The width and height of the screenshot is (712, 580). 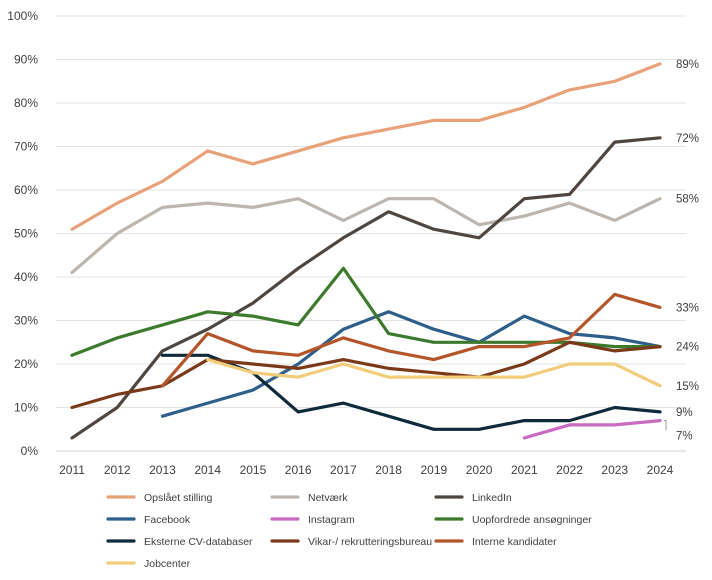 What do you see at coordinates (198, 542) in the screenshot?
I see `legend-label: Eksterne CV-databaser` at bounding box center [198, 542].